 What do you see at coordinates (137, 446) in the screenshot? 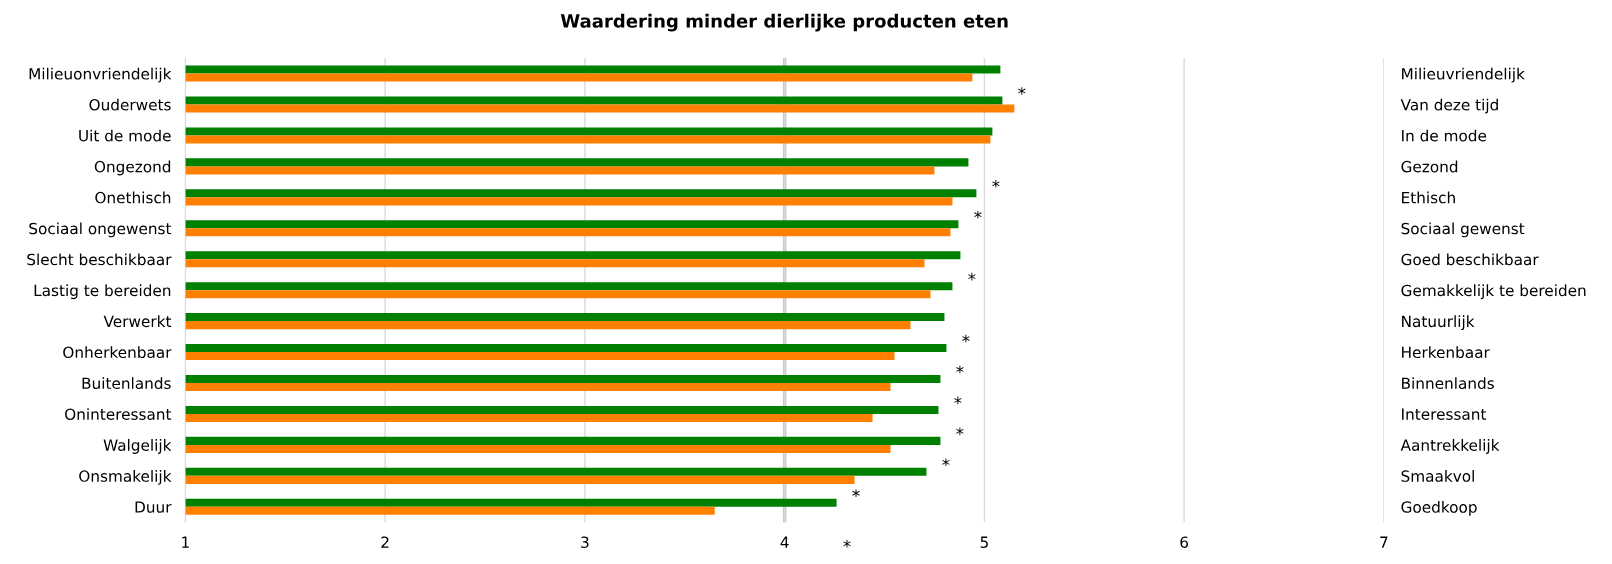
I see `y-tick-label: Walgelijk` at bounding box center [137, 446].